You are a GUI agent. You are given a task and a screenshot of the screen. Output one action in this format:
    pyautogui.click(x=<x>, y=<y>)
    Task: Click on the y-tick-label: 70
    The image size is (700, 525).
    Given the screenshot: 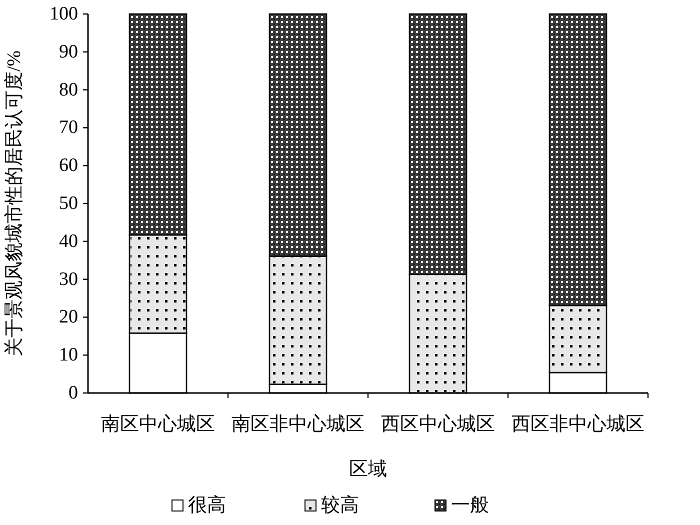 What is the action you would take?
    pyautogui.click(x=68, y=127)
    